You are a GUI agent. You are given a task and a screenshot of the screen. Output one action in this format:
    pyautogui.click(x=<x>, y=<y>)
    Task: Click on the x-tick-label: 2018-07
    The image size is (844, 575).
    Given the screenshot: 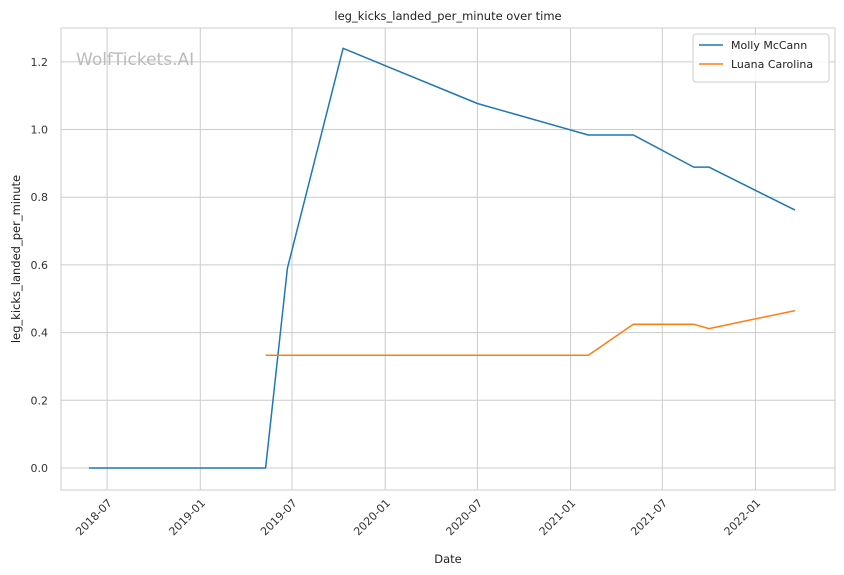 What is the action you would take?
    pyautogui.click(x=94, y=518)
    